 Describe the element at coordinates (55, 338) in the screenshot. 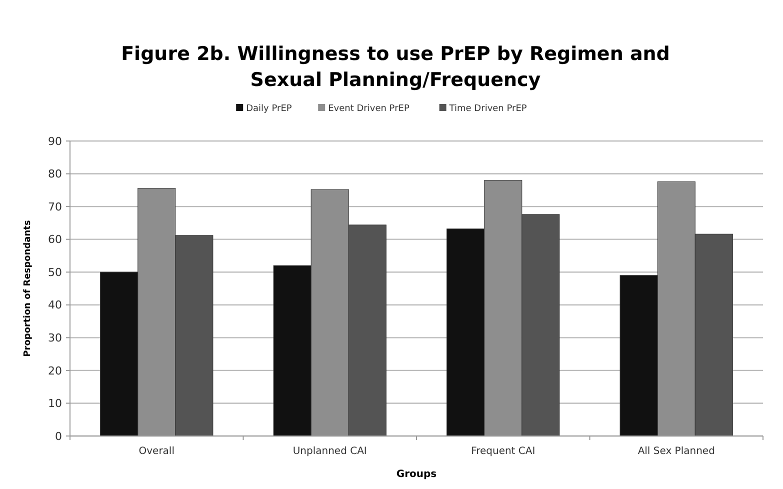

I see `y-tick-label: 30` at that location.